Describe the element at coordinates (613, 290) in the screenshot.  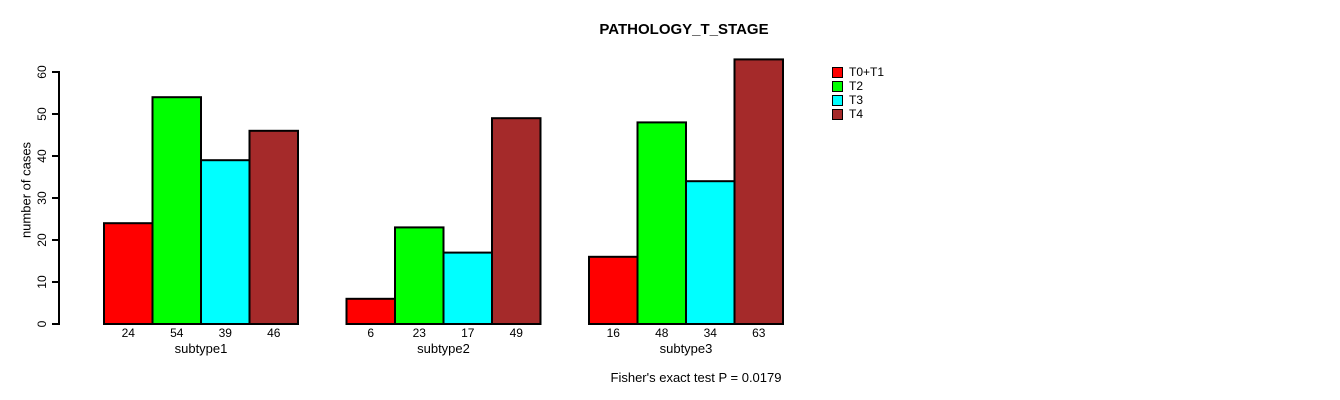
I see `bar-T0+T1-subtype3` at that location.